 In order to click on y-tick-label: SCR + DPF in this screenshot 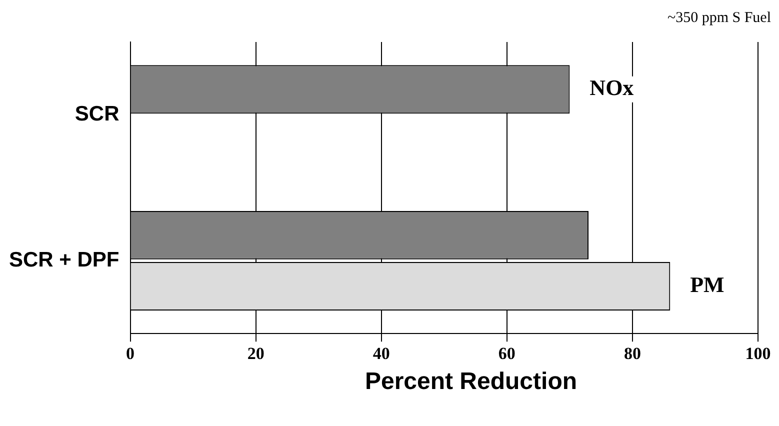, I will do `click(64, 260)`.